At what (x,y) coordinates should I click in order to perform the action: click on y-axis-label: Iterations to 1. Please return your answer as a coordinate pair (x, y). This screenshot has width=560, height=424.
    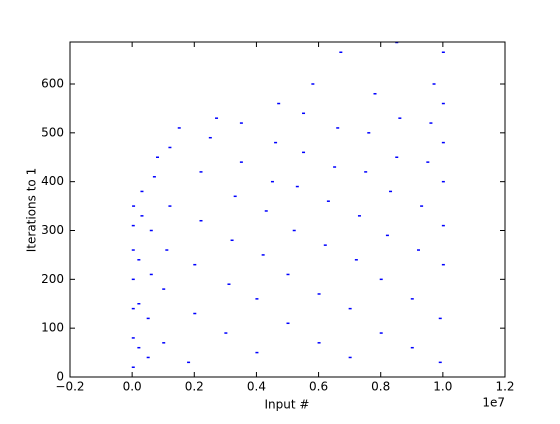
    Looking at the image, I should click on (32, 210).